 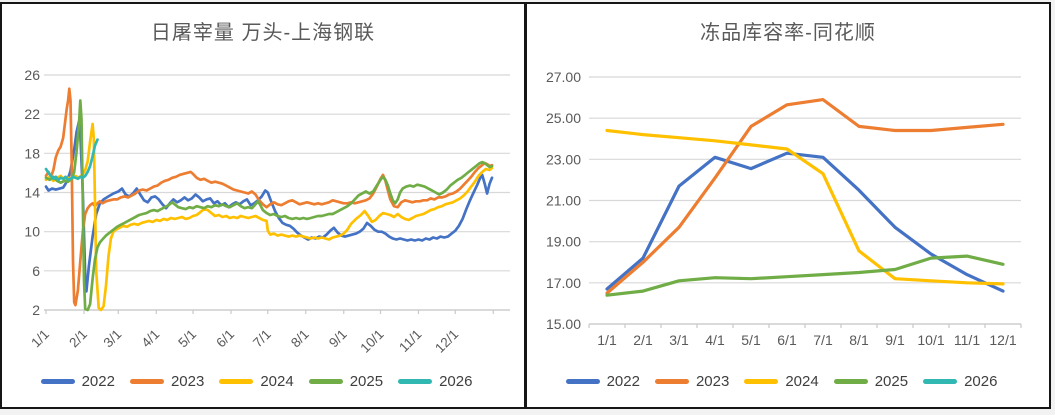 What do you see at coordinates (805, 275) in the screenshot?
I see `series-line-2025` at bounding box center [805, 275].